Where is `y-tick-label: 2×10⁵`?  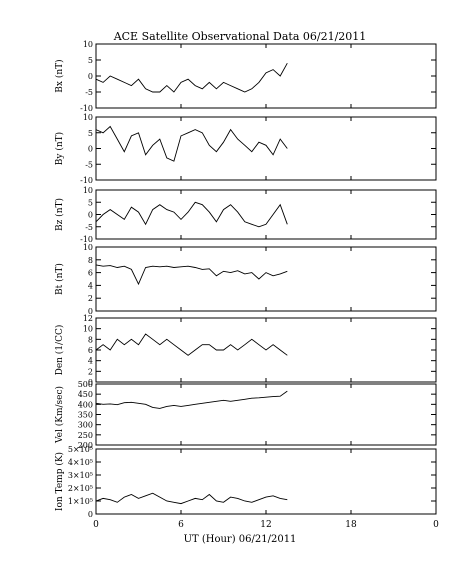 y-tick-label: 2×10⁵ is located at coordinates (80, 488).